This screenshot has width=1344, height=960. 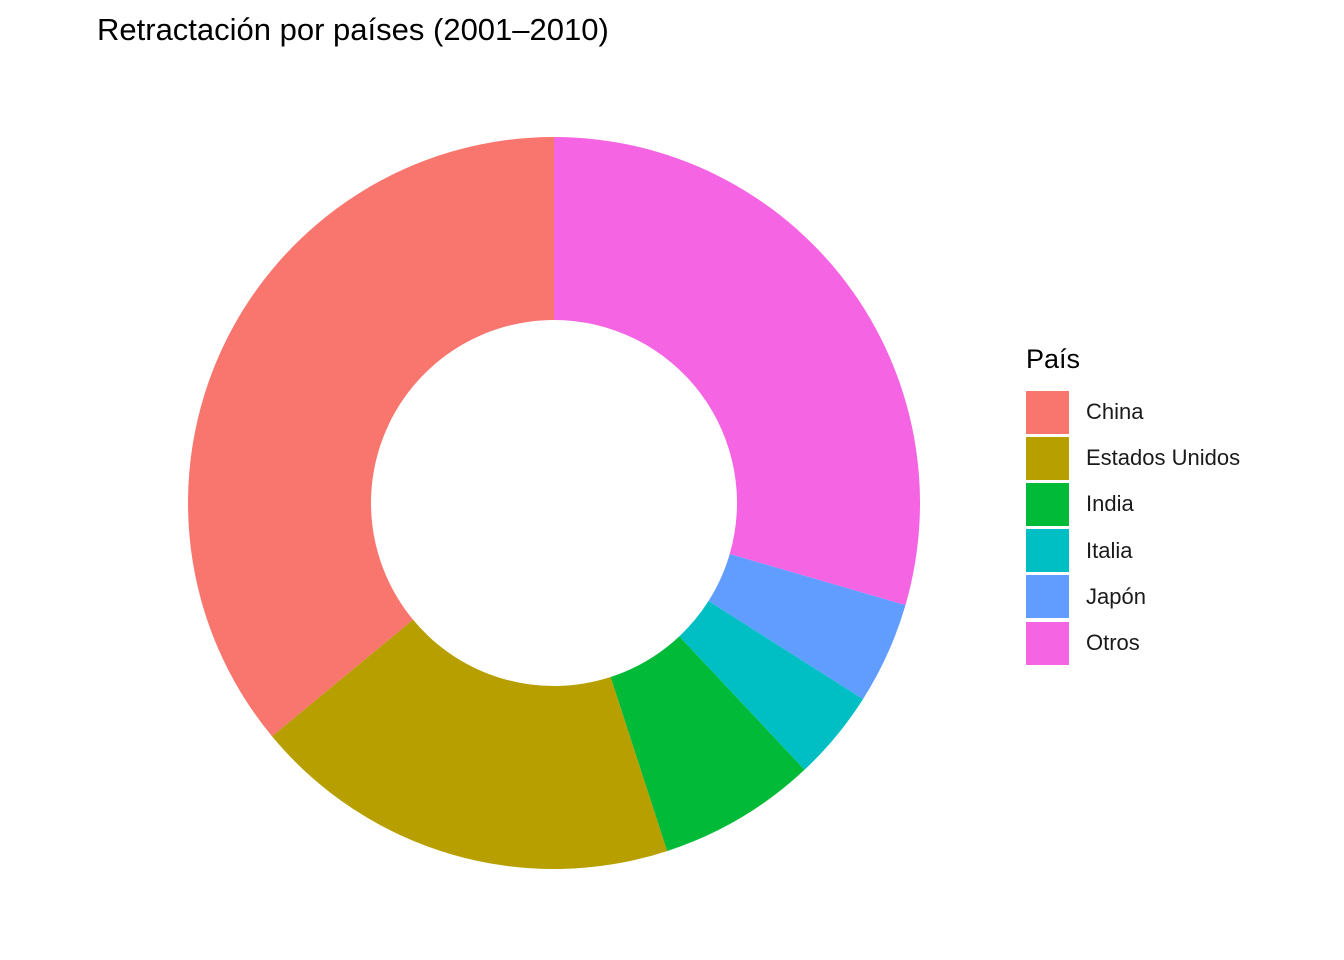 I want to click on slice-otros, so click(x=737, y=371).